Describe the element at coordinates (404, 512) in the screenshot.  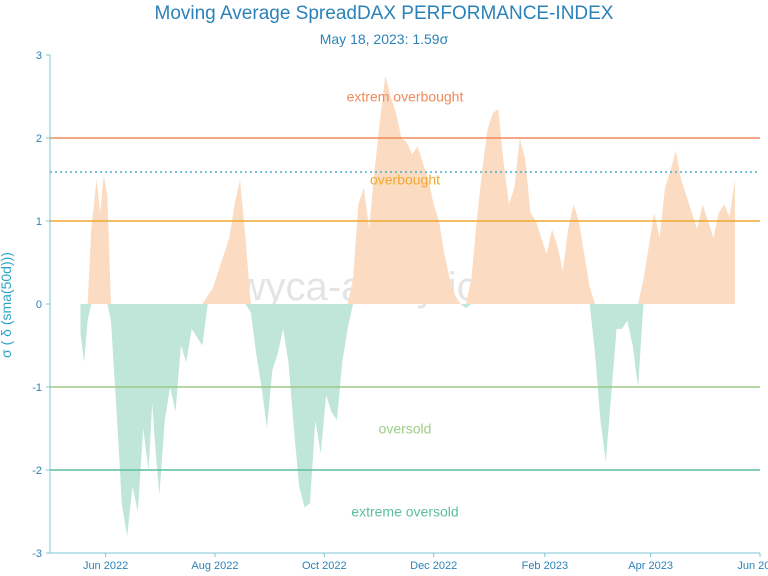
I see `band-label-4: extreme oversold` at that location.